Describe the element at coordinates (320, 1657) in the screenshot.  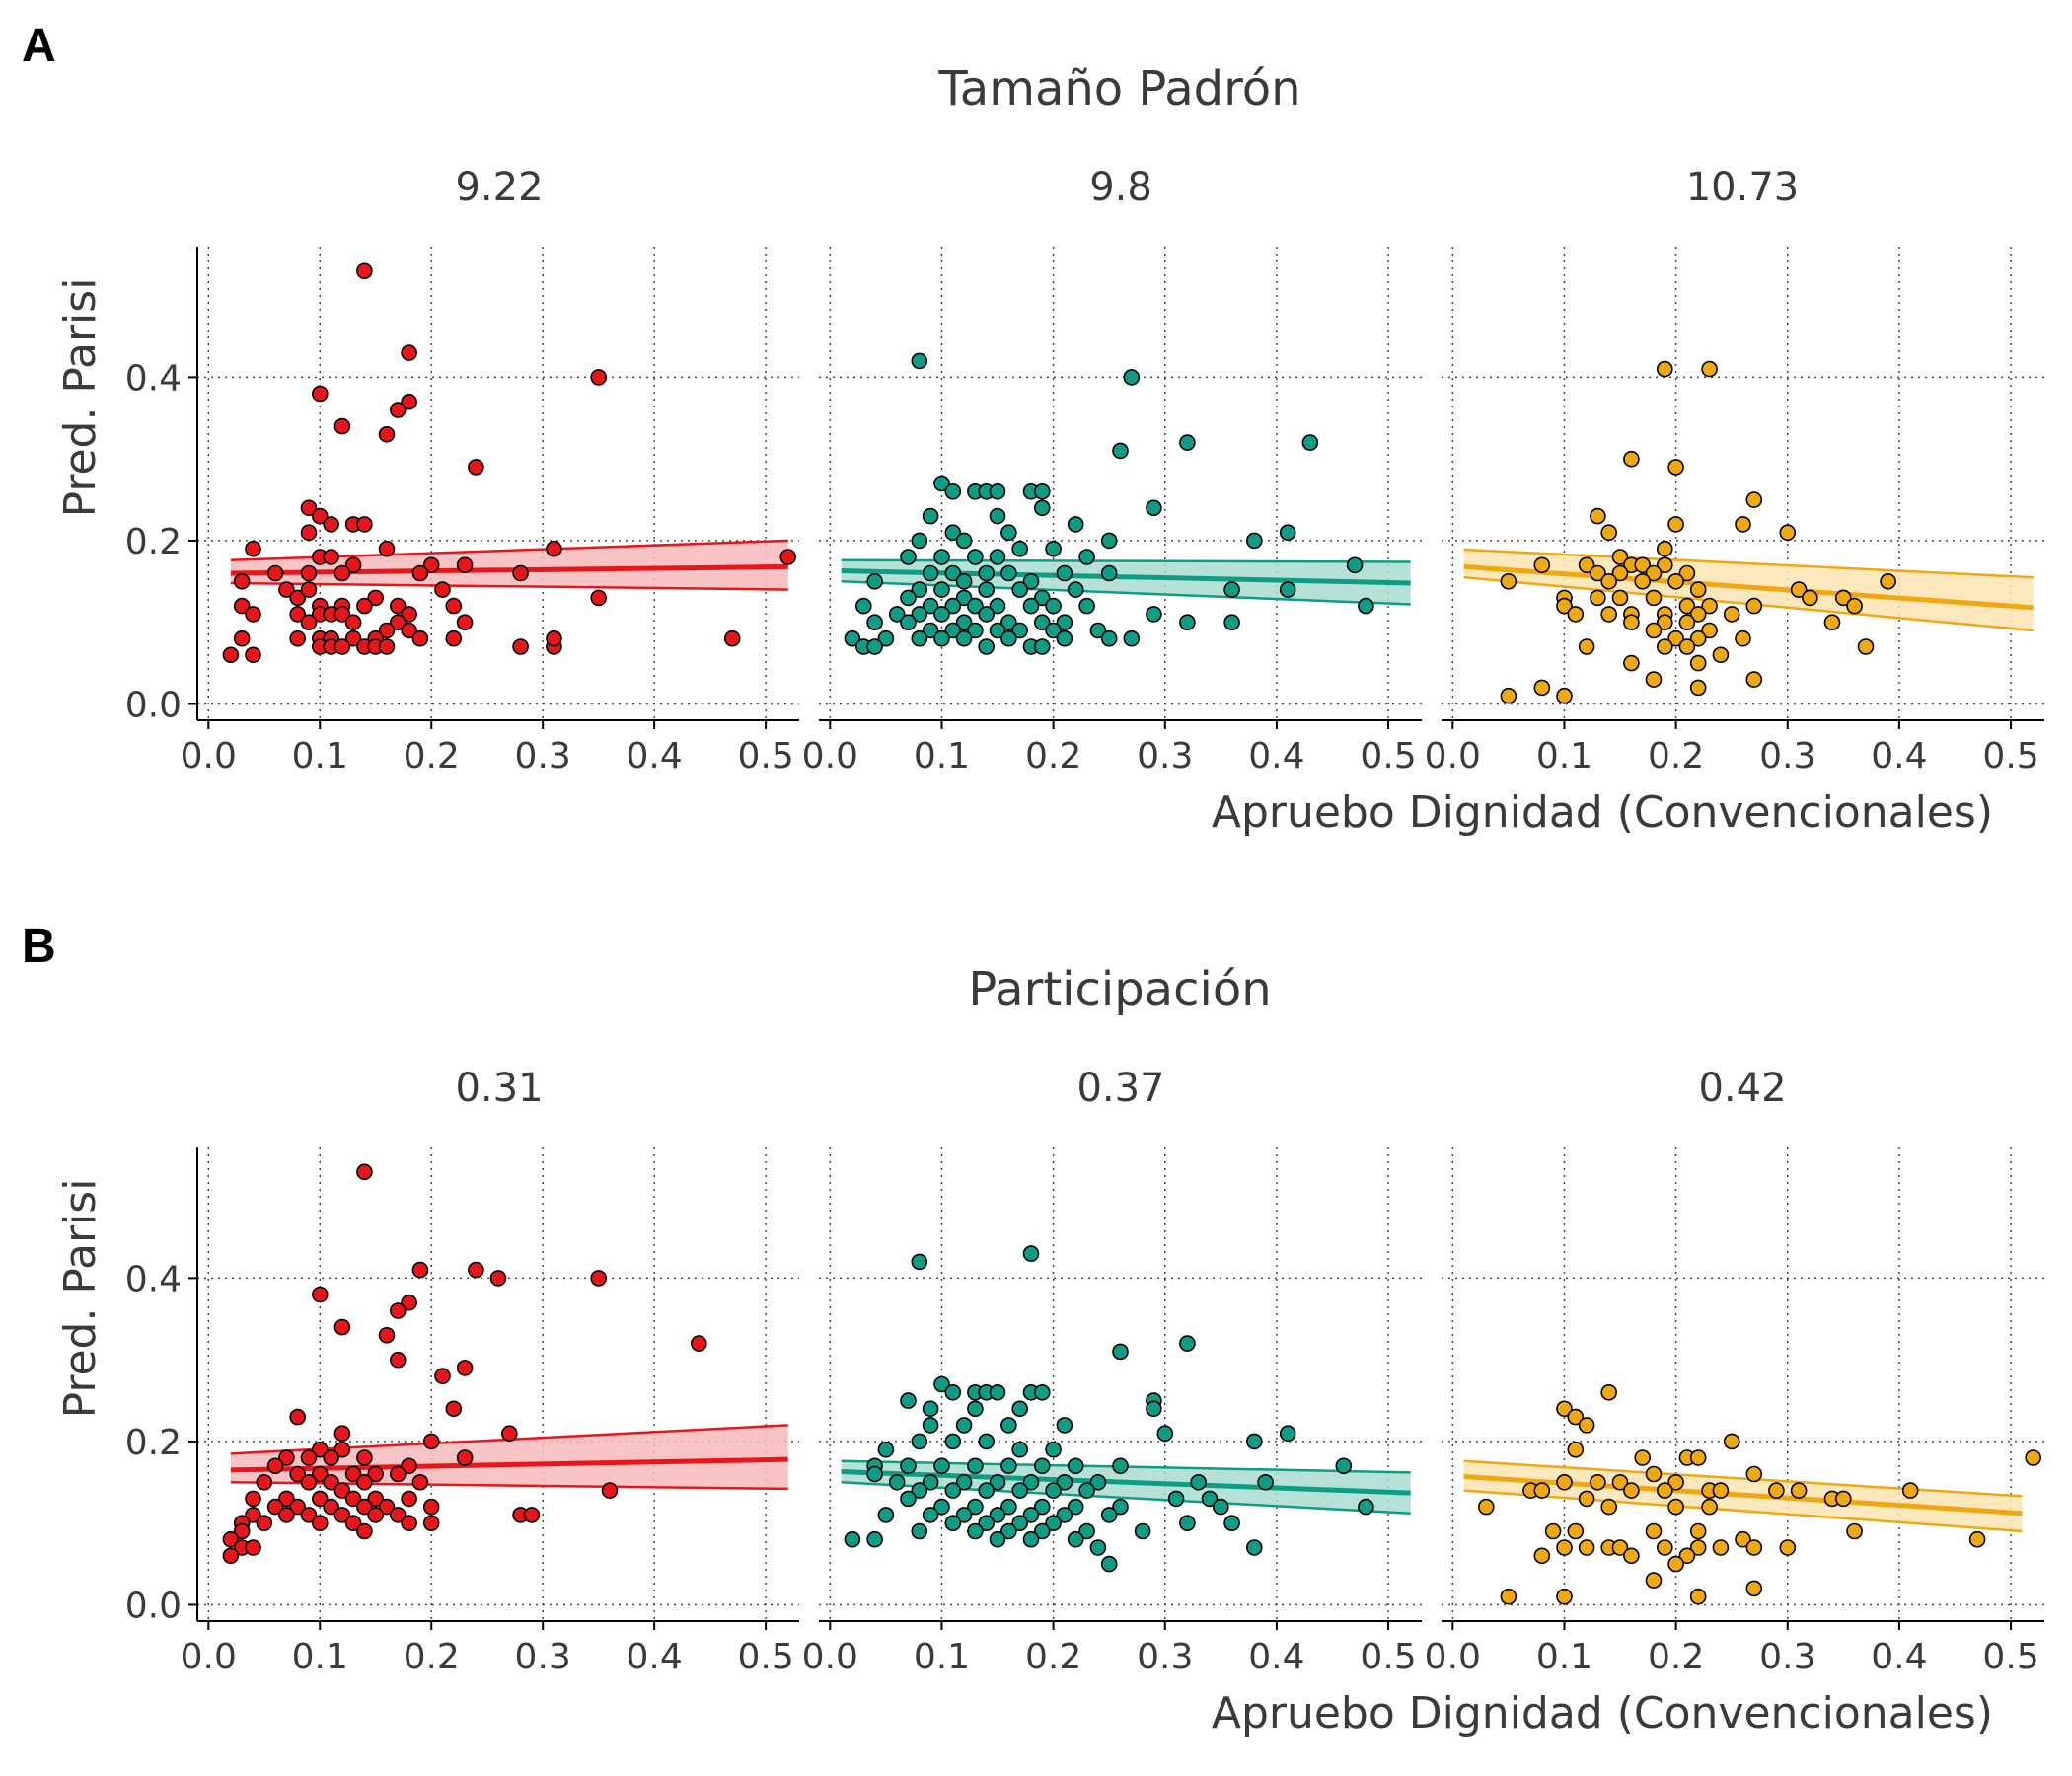
I see `x-tick-label-b-1-1: 0.1` at that location.